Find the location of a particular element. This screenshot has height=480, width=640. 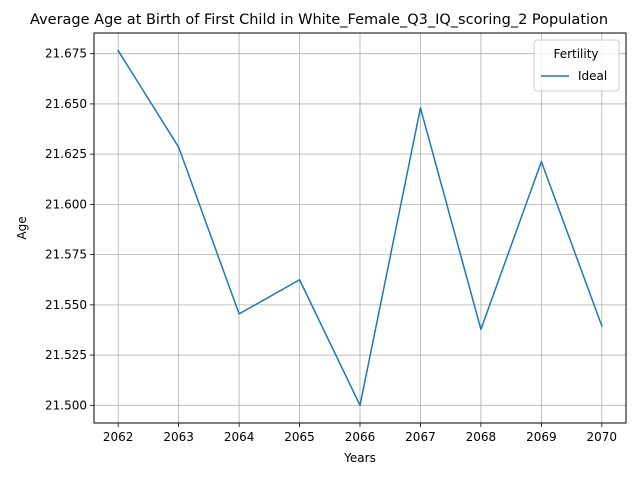

y-tick-label: 21.550 is located at coordinates (66, 305).